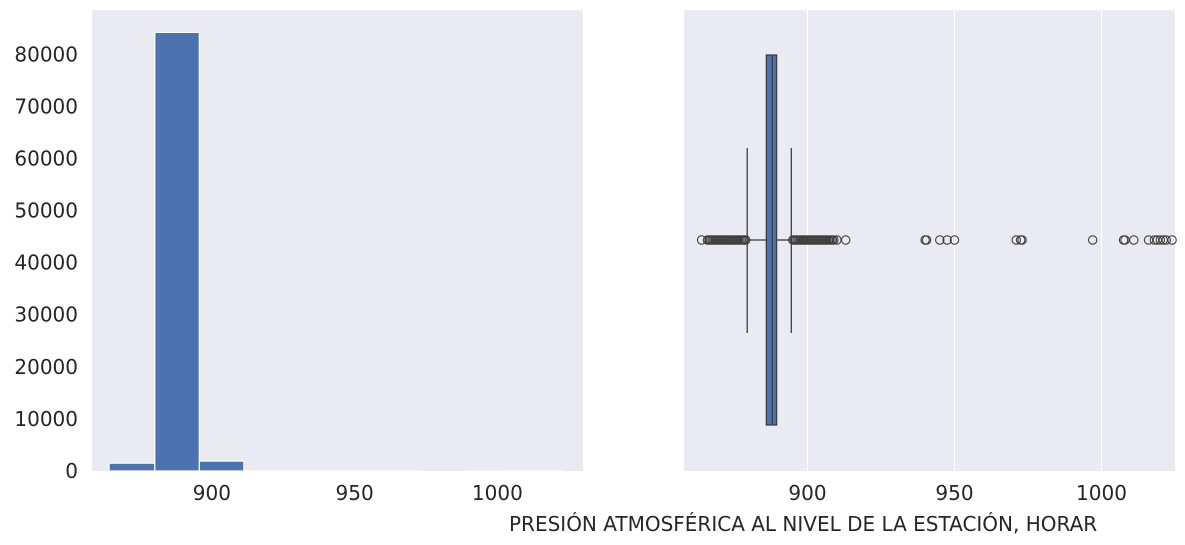 The height and width of the screenshot is (545, 1185). Describe the element at coordinates (1101, 493) in the screenshot. I see `boxplot-x-tick-label: 1000` at that location.